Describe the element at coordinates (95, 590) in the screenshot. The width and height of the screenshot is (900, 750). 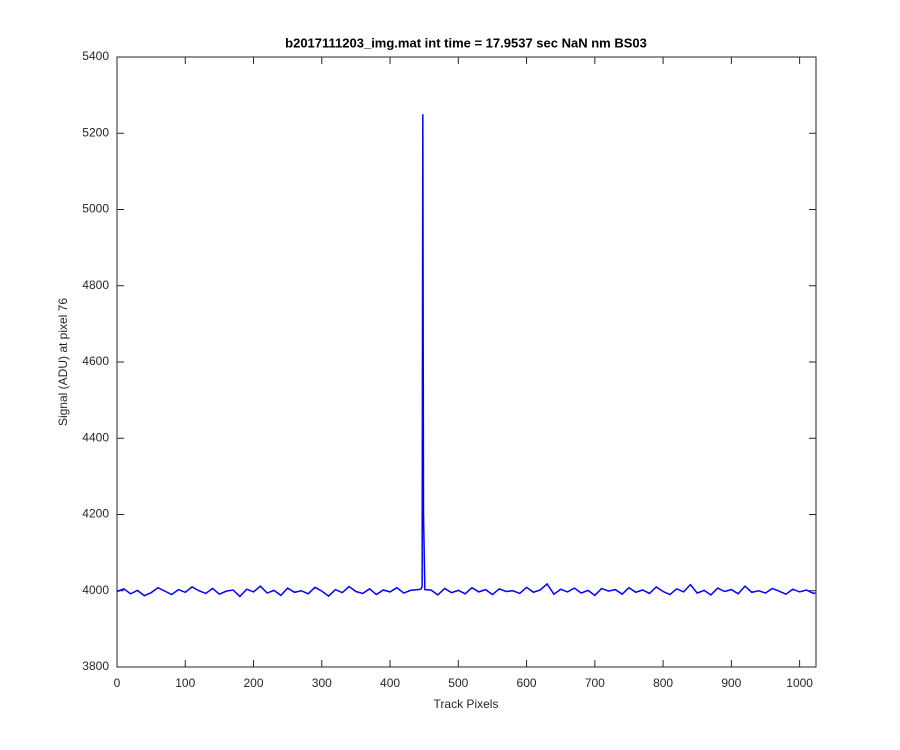
I see `y-tick-label: 4000` at that location.